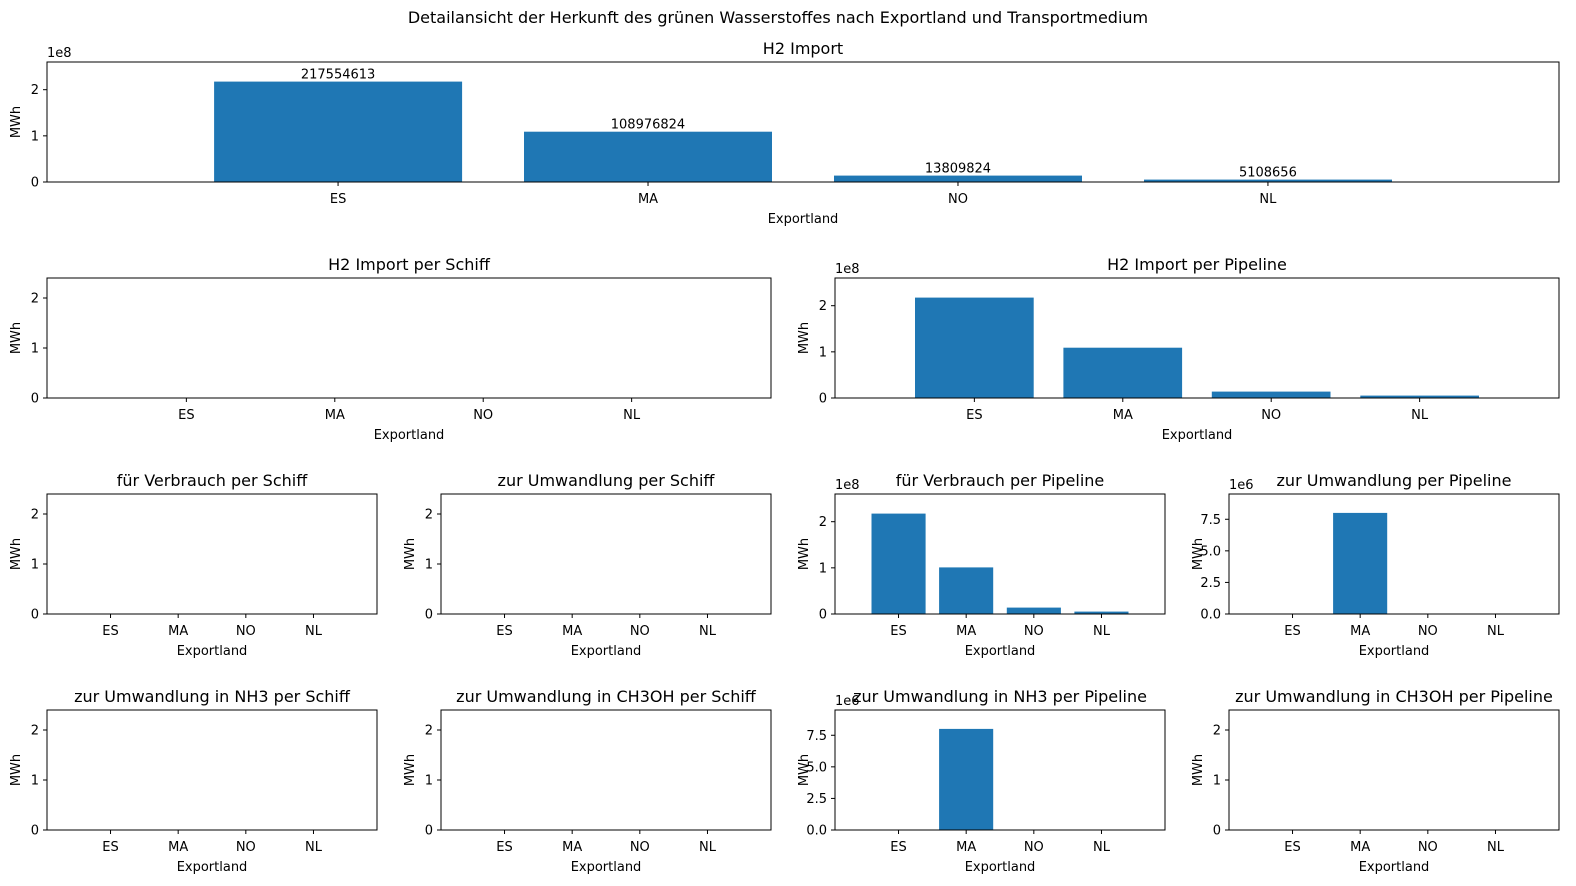  Describe the element at coordinates (1268, 173) in the screenshot. I see `data-label: 5108656` at that location.